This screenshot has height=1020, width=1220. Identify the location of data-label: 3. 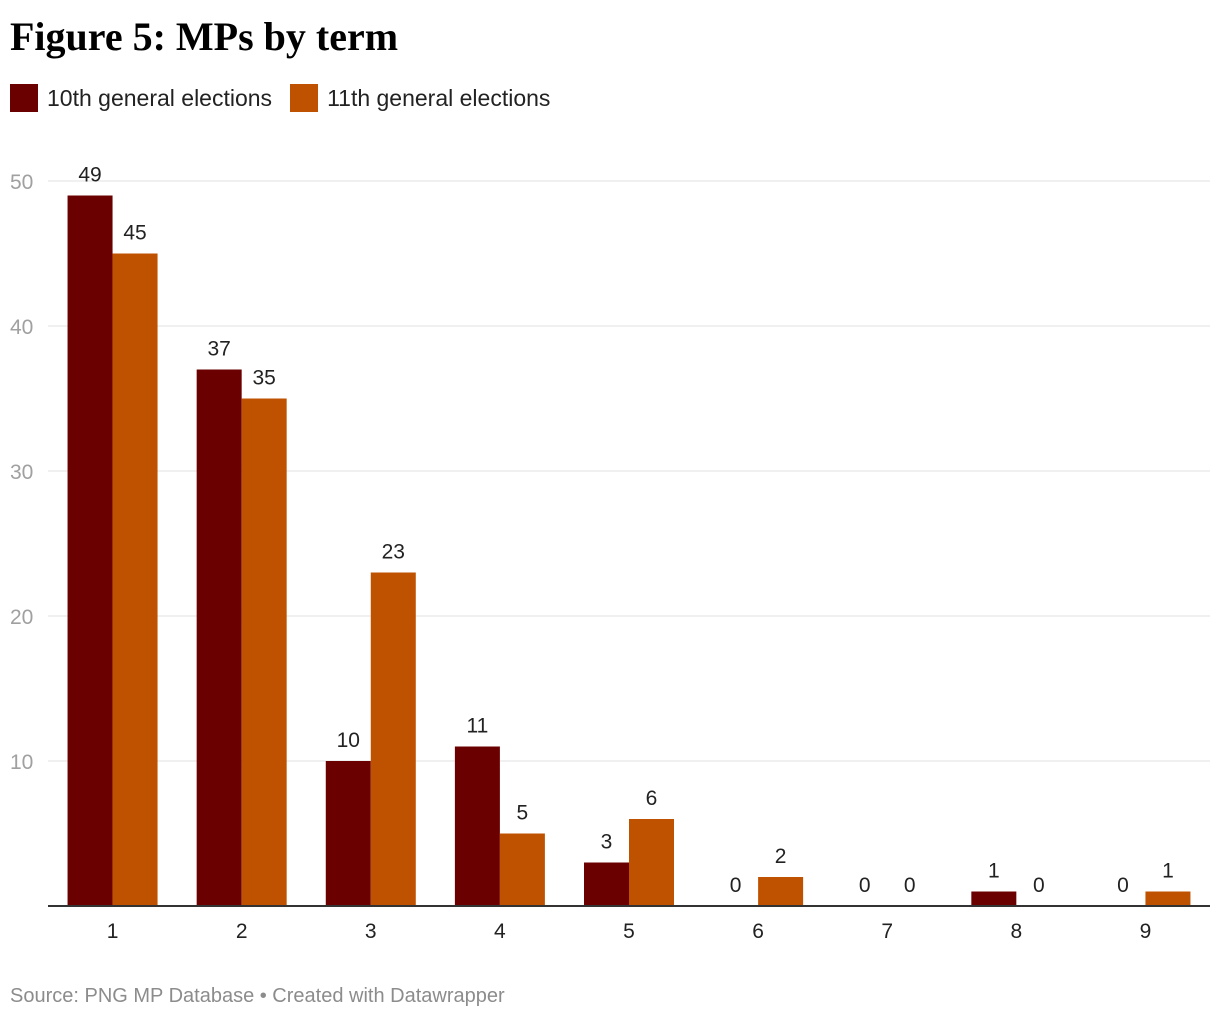
(607, 842).